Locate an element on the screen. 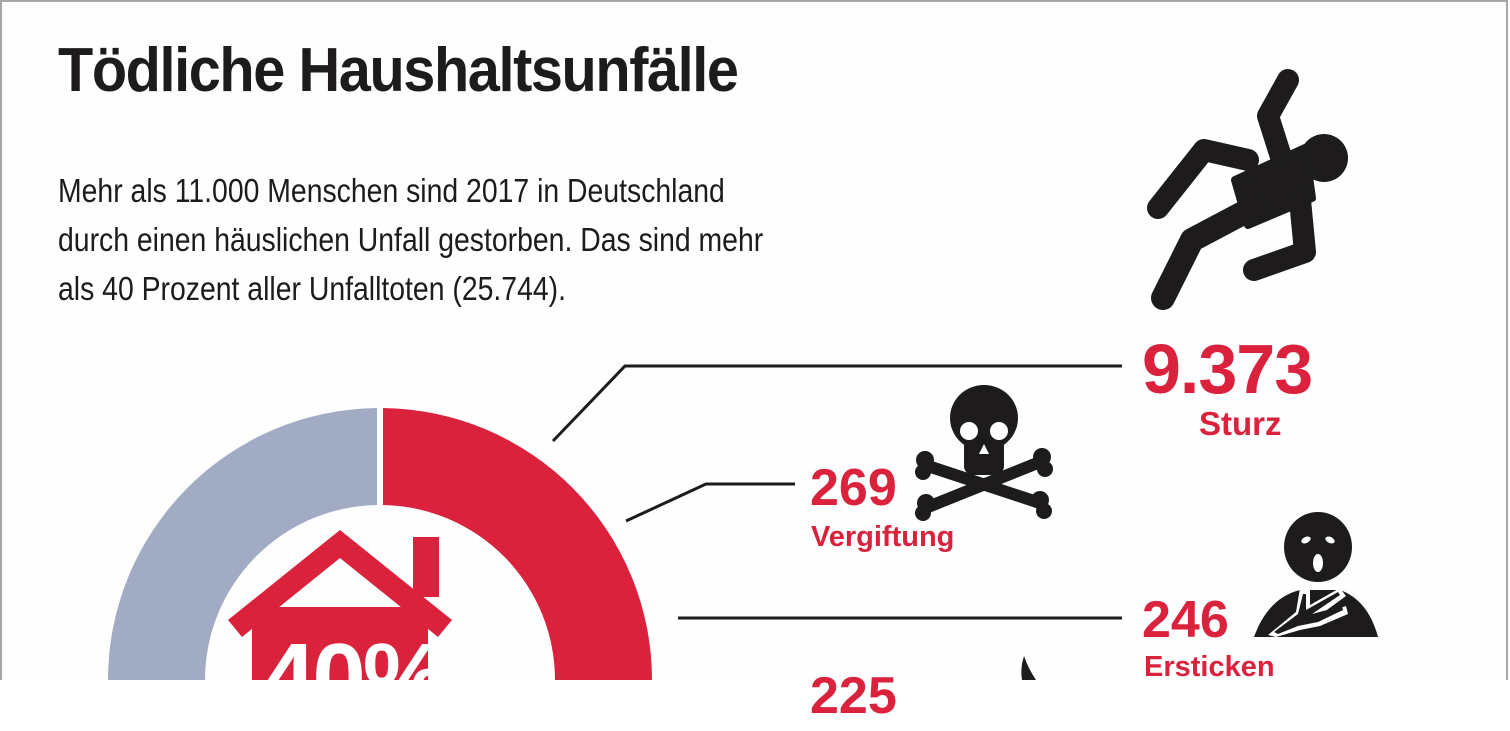  donut-chart is located at coordinates (380, 544).